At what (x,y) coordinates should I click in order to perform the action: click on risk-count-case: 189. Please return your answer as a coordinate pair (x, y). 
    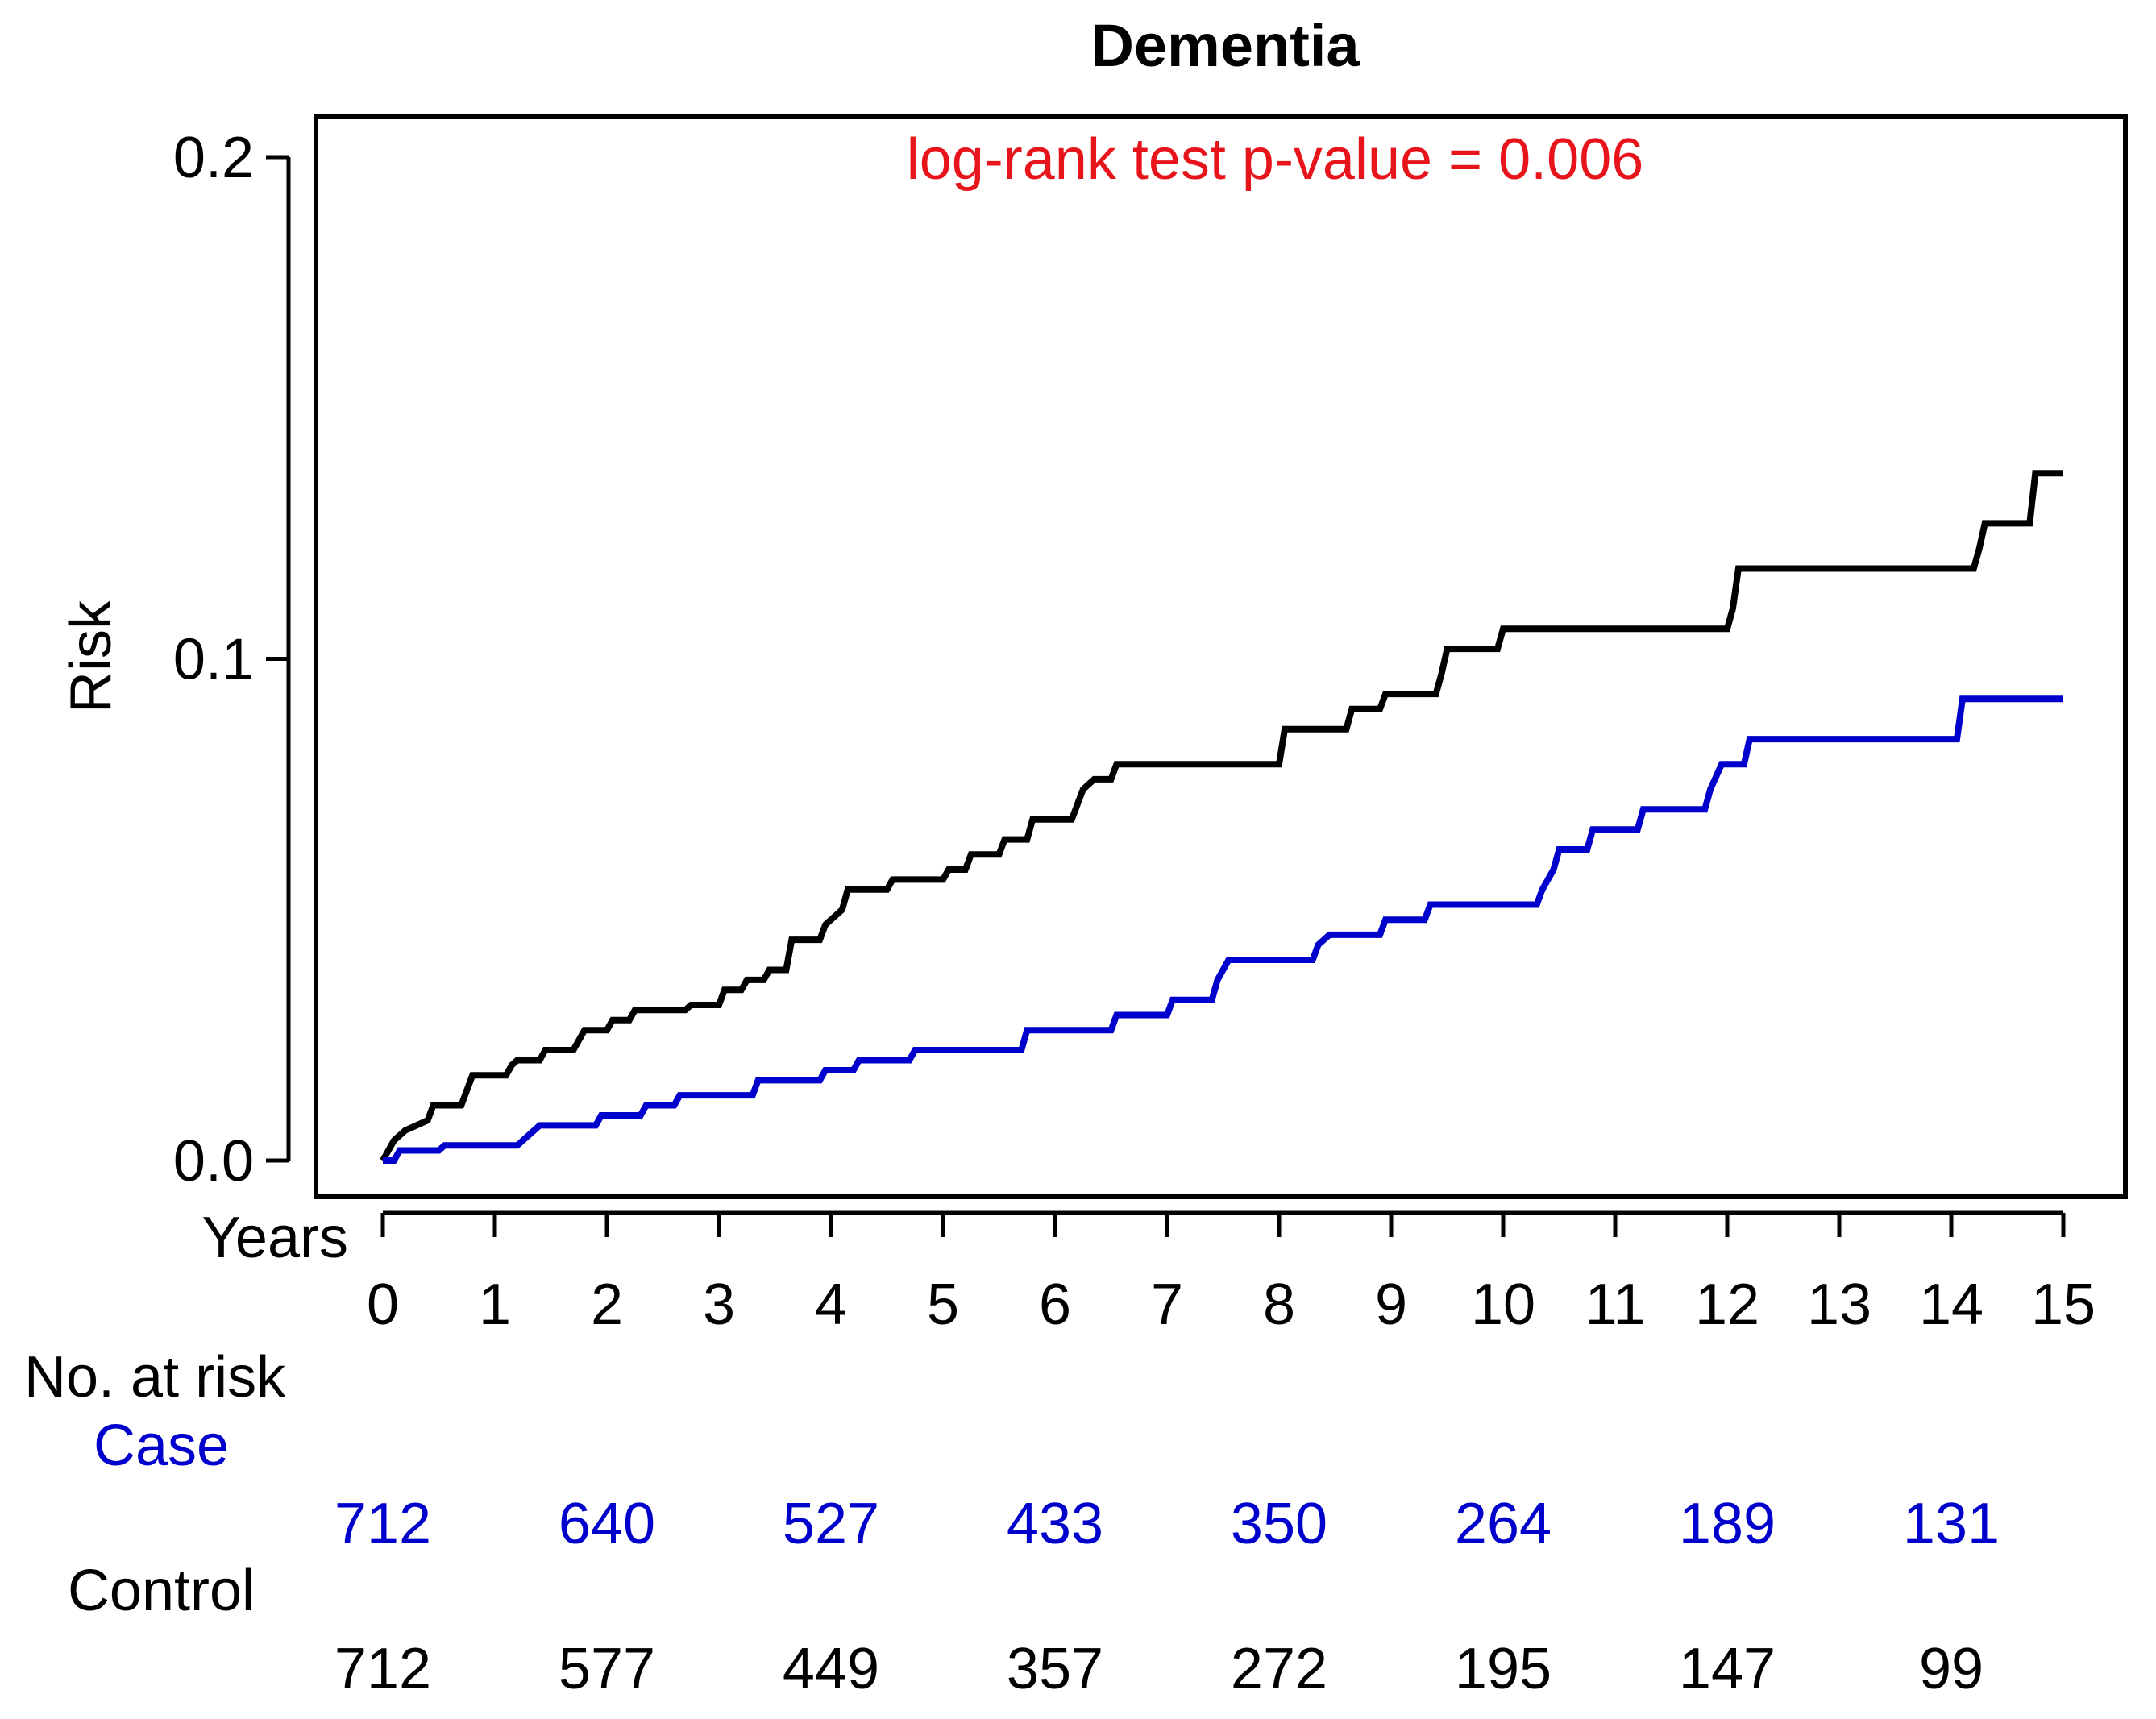
    Looking at the image, I should click on (1727, 1524).